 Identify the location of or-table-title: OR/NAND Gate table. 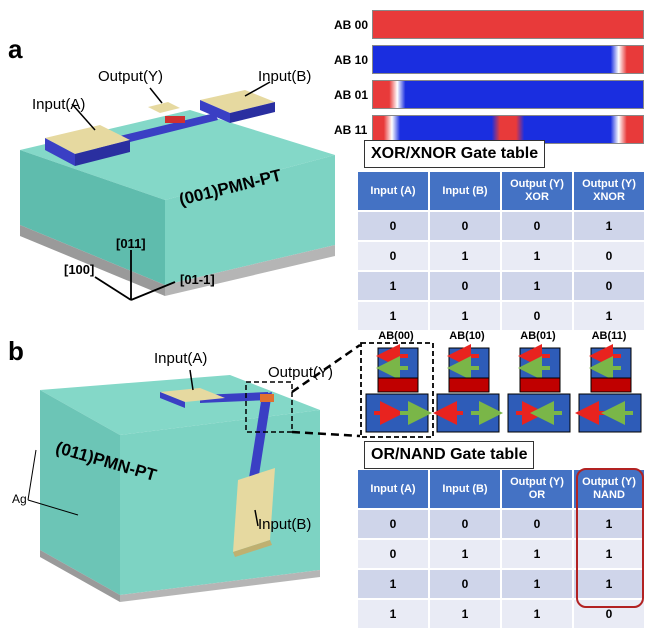
(449, 455).